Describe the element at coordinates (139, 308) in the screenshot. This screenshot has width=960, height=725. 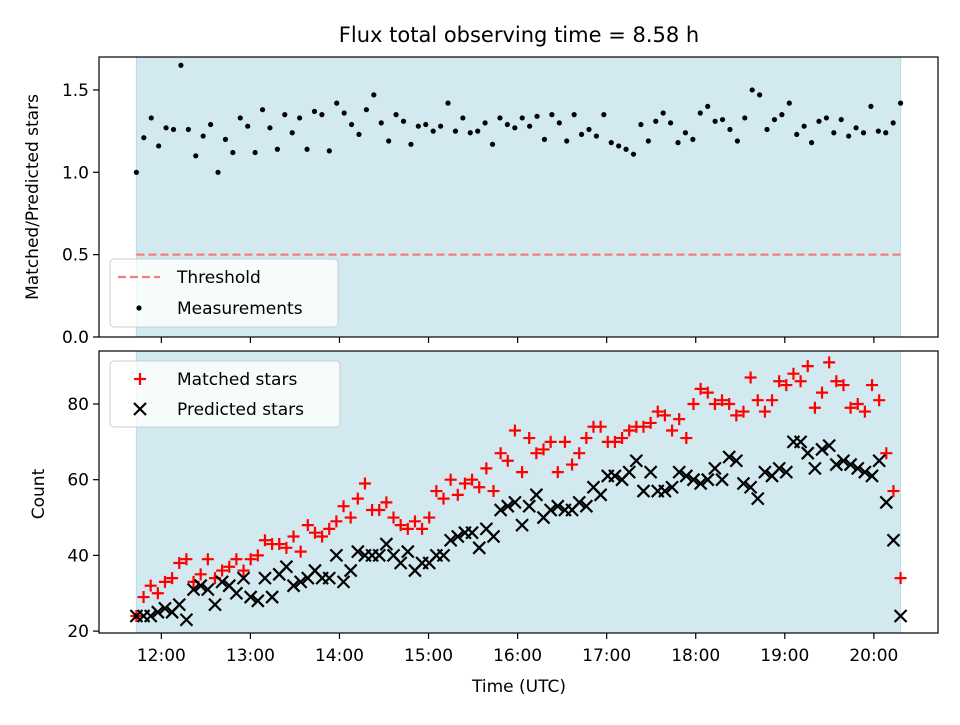
I see `legend-measurements-swatch` at that location.